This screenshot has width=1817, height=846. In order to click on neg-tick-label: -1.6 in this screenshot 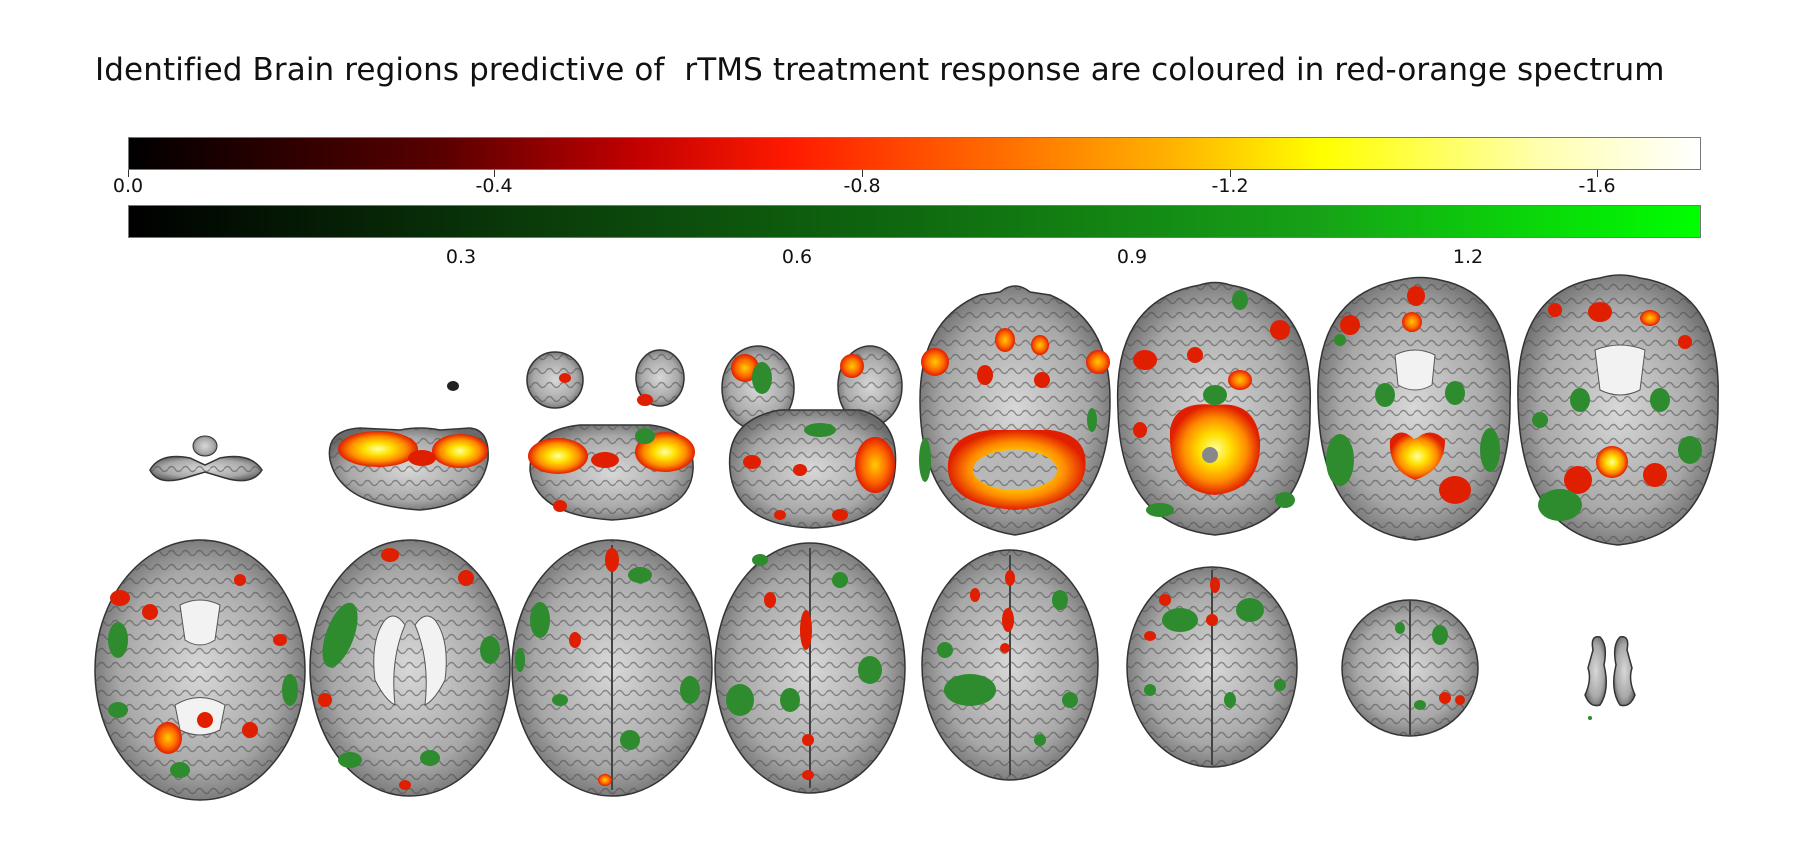, I will do `click(1597, 186)`.